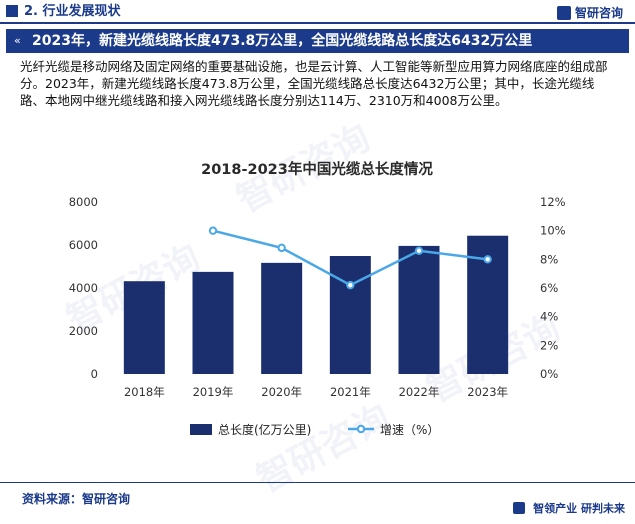  Describe the element at coordinates (72, 11) in the screenshot. I see `section-title: 2. 行业发展现状` at that location.